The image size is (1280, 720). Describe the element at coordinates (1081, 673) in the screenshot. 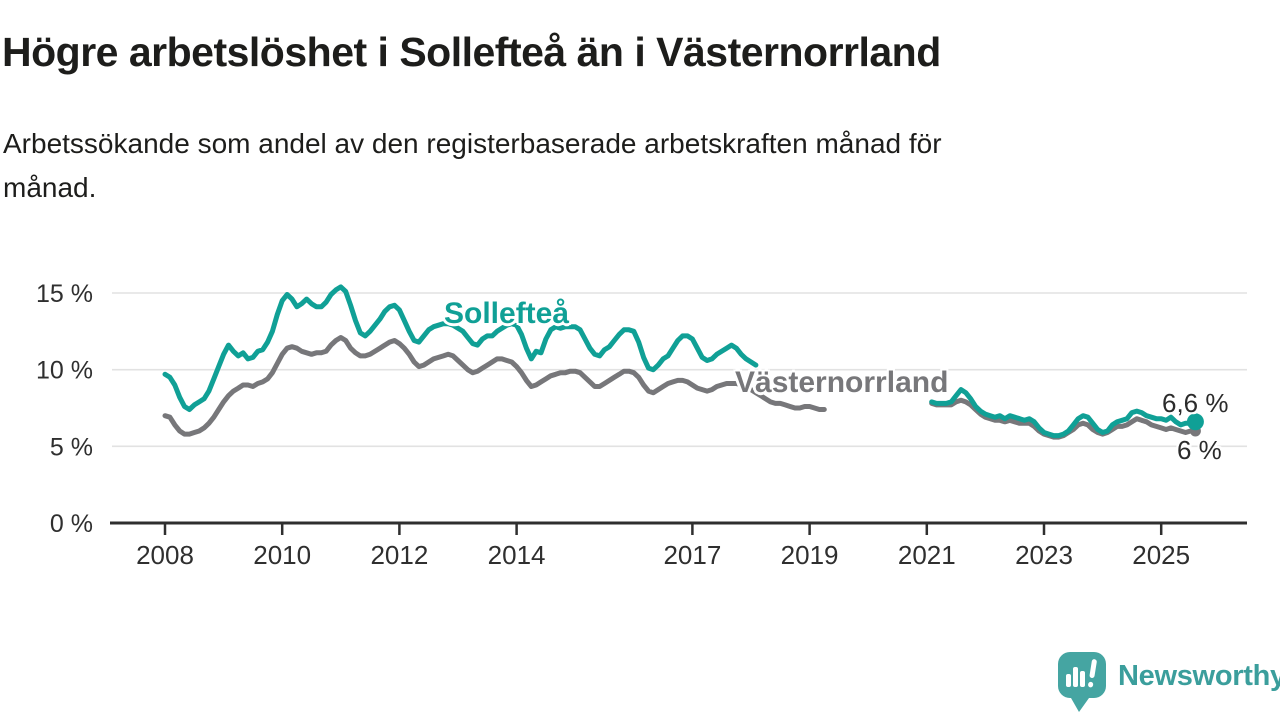

I see `logo-bar-chart-glyph` at that location.